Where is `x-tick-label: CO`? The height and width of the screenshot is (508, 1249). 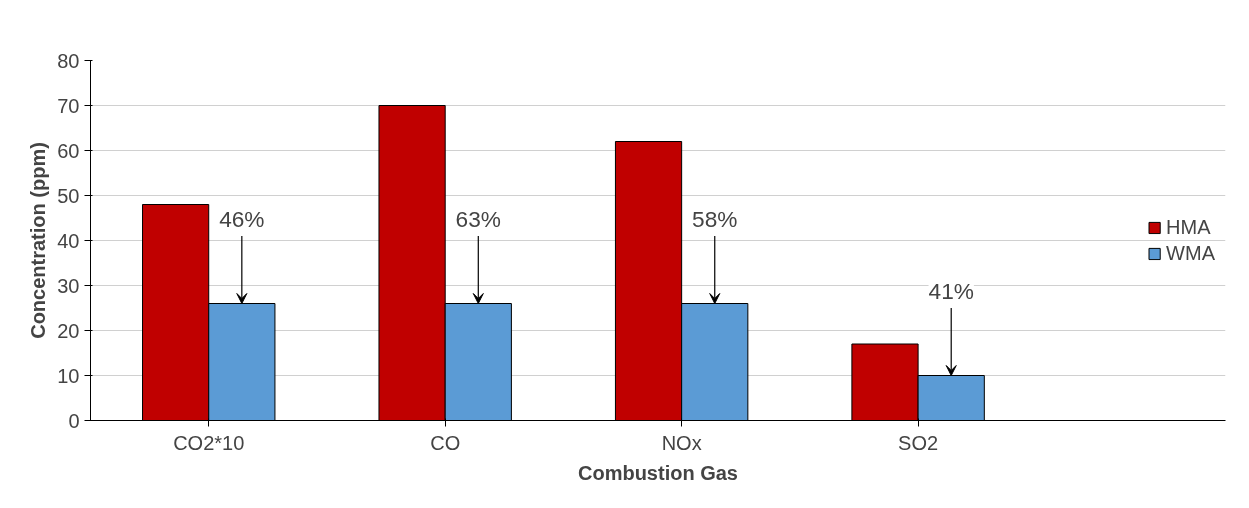 x-tick-label: CO is located at coordinates (445, 442).